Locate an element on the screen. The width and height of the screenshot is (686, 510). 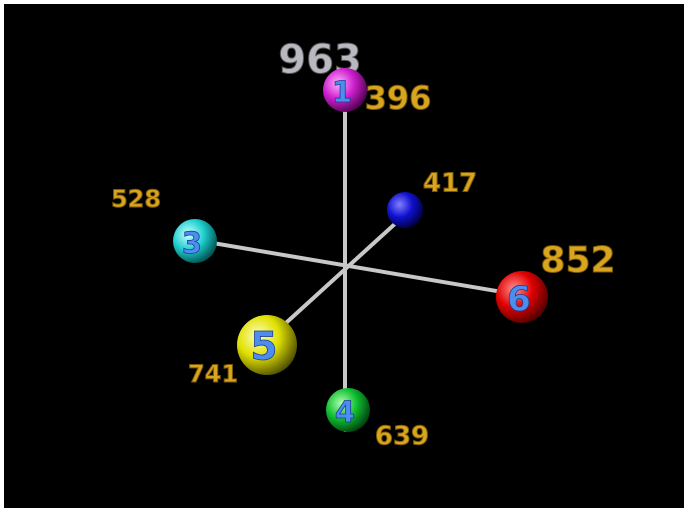
node-label: 417 is located at coordinates (450, 184).